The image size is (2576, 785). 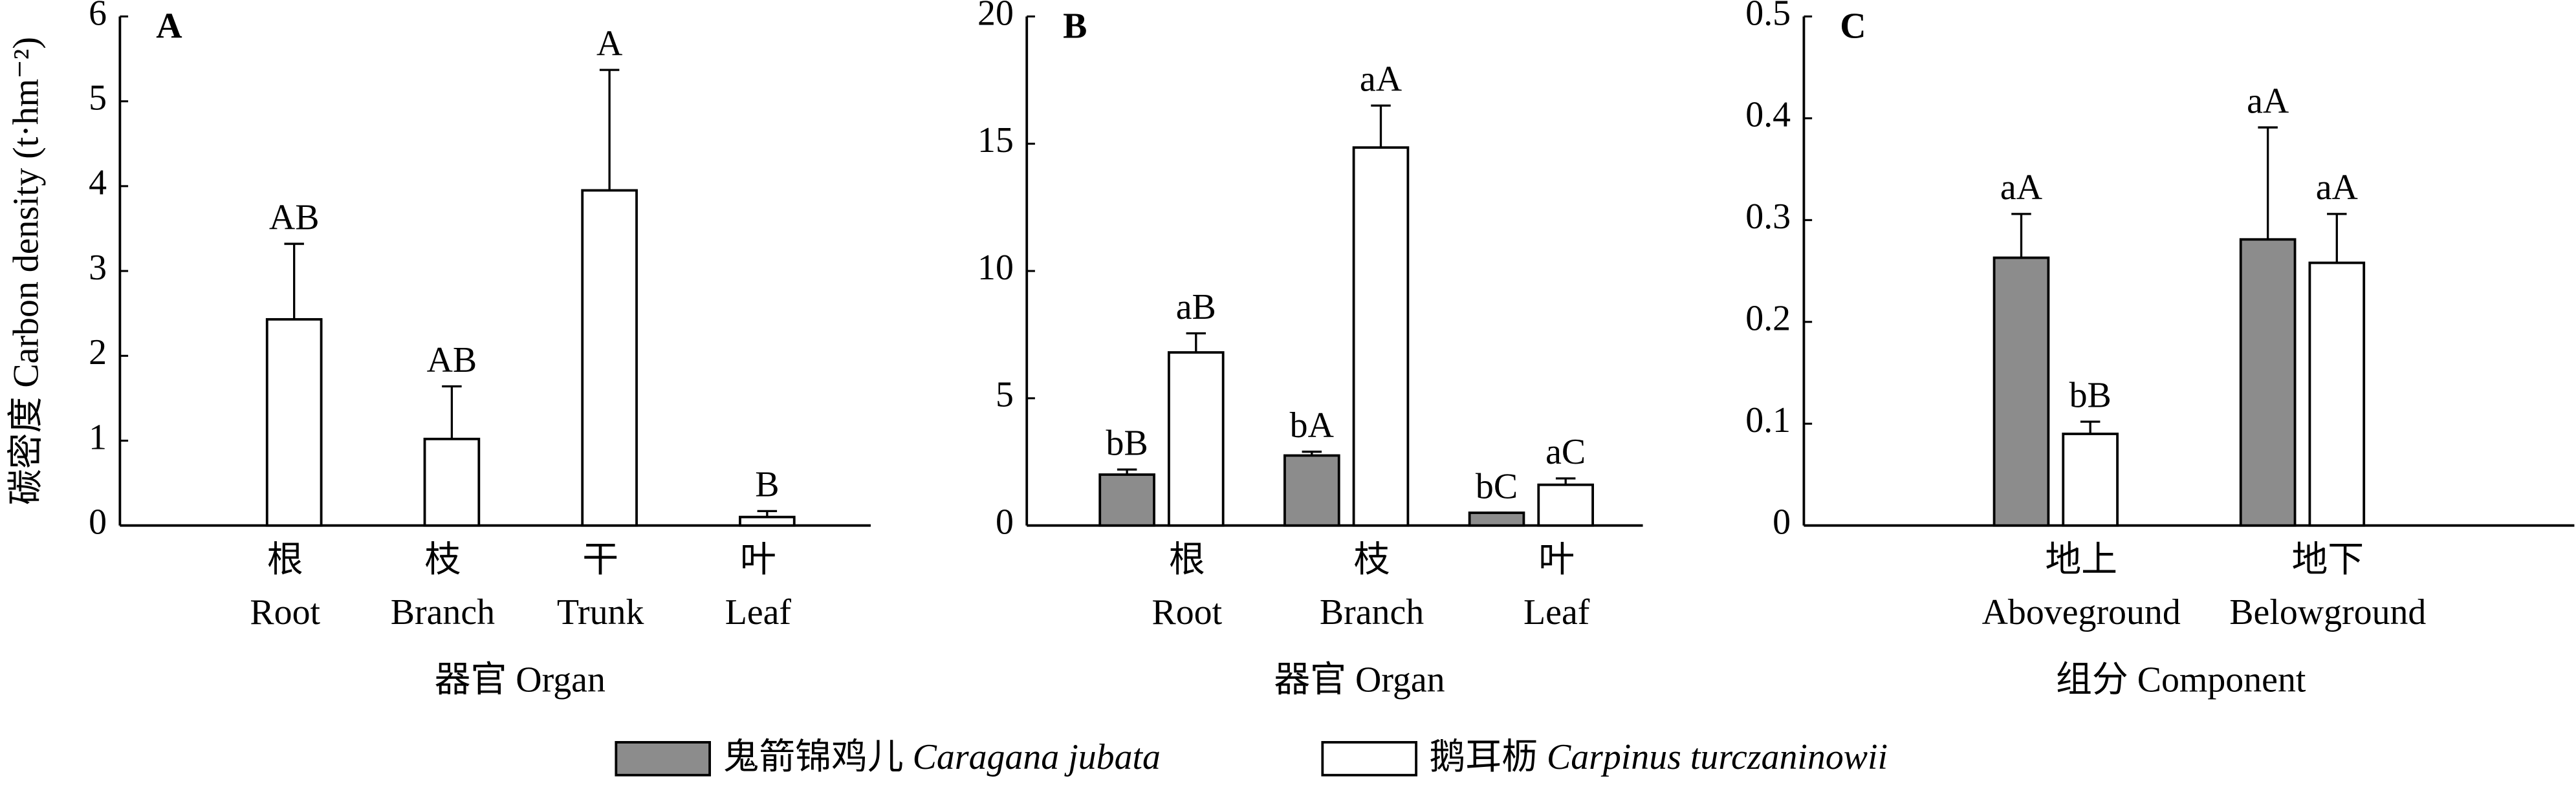 I want to click on x-tick-label: Aboveground, so click(x=2081, y=612).